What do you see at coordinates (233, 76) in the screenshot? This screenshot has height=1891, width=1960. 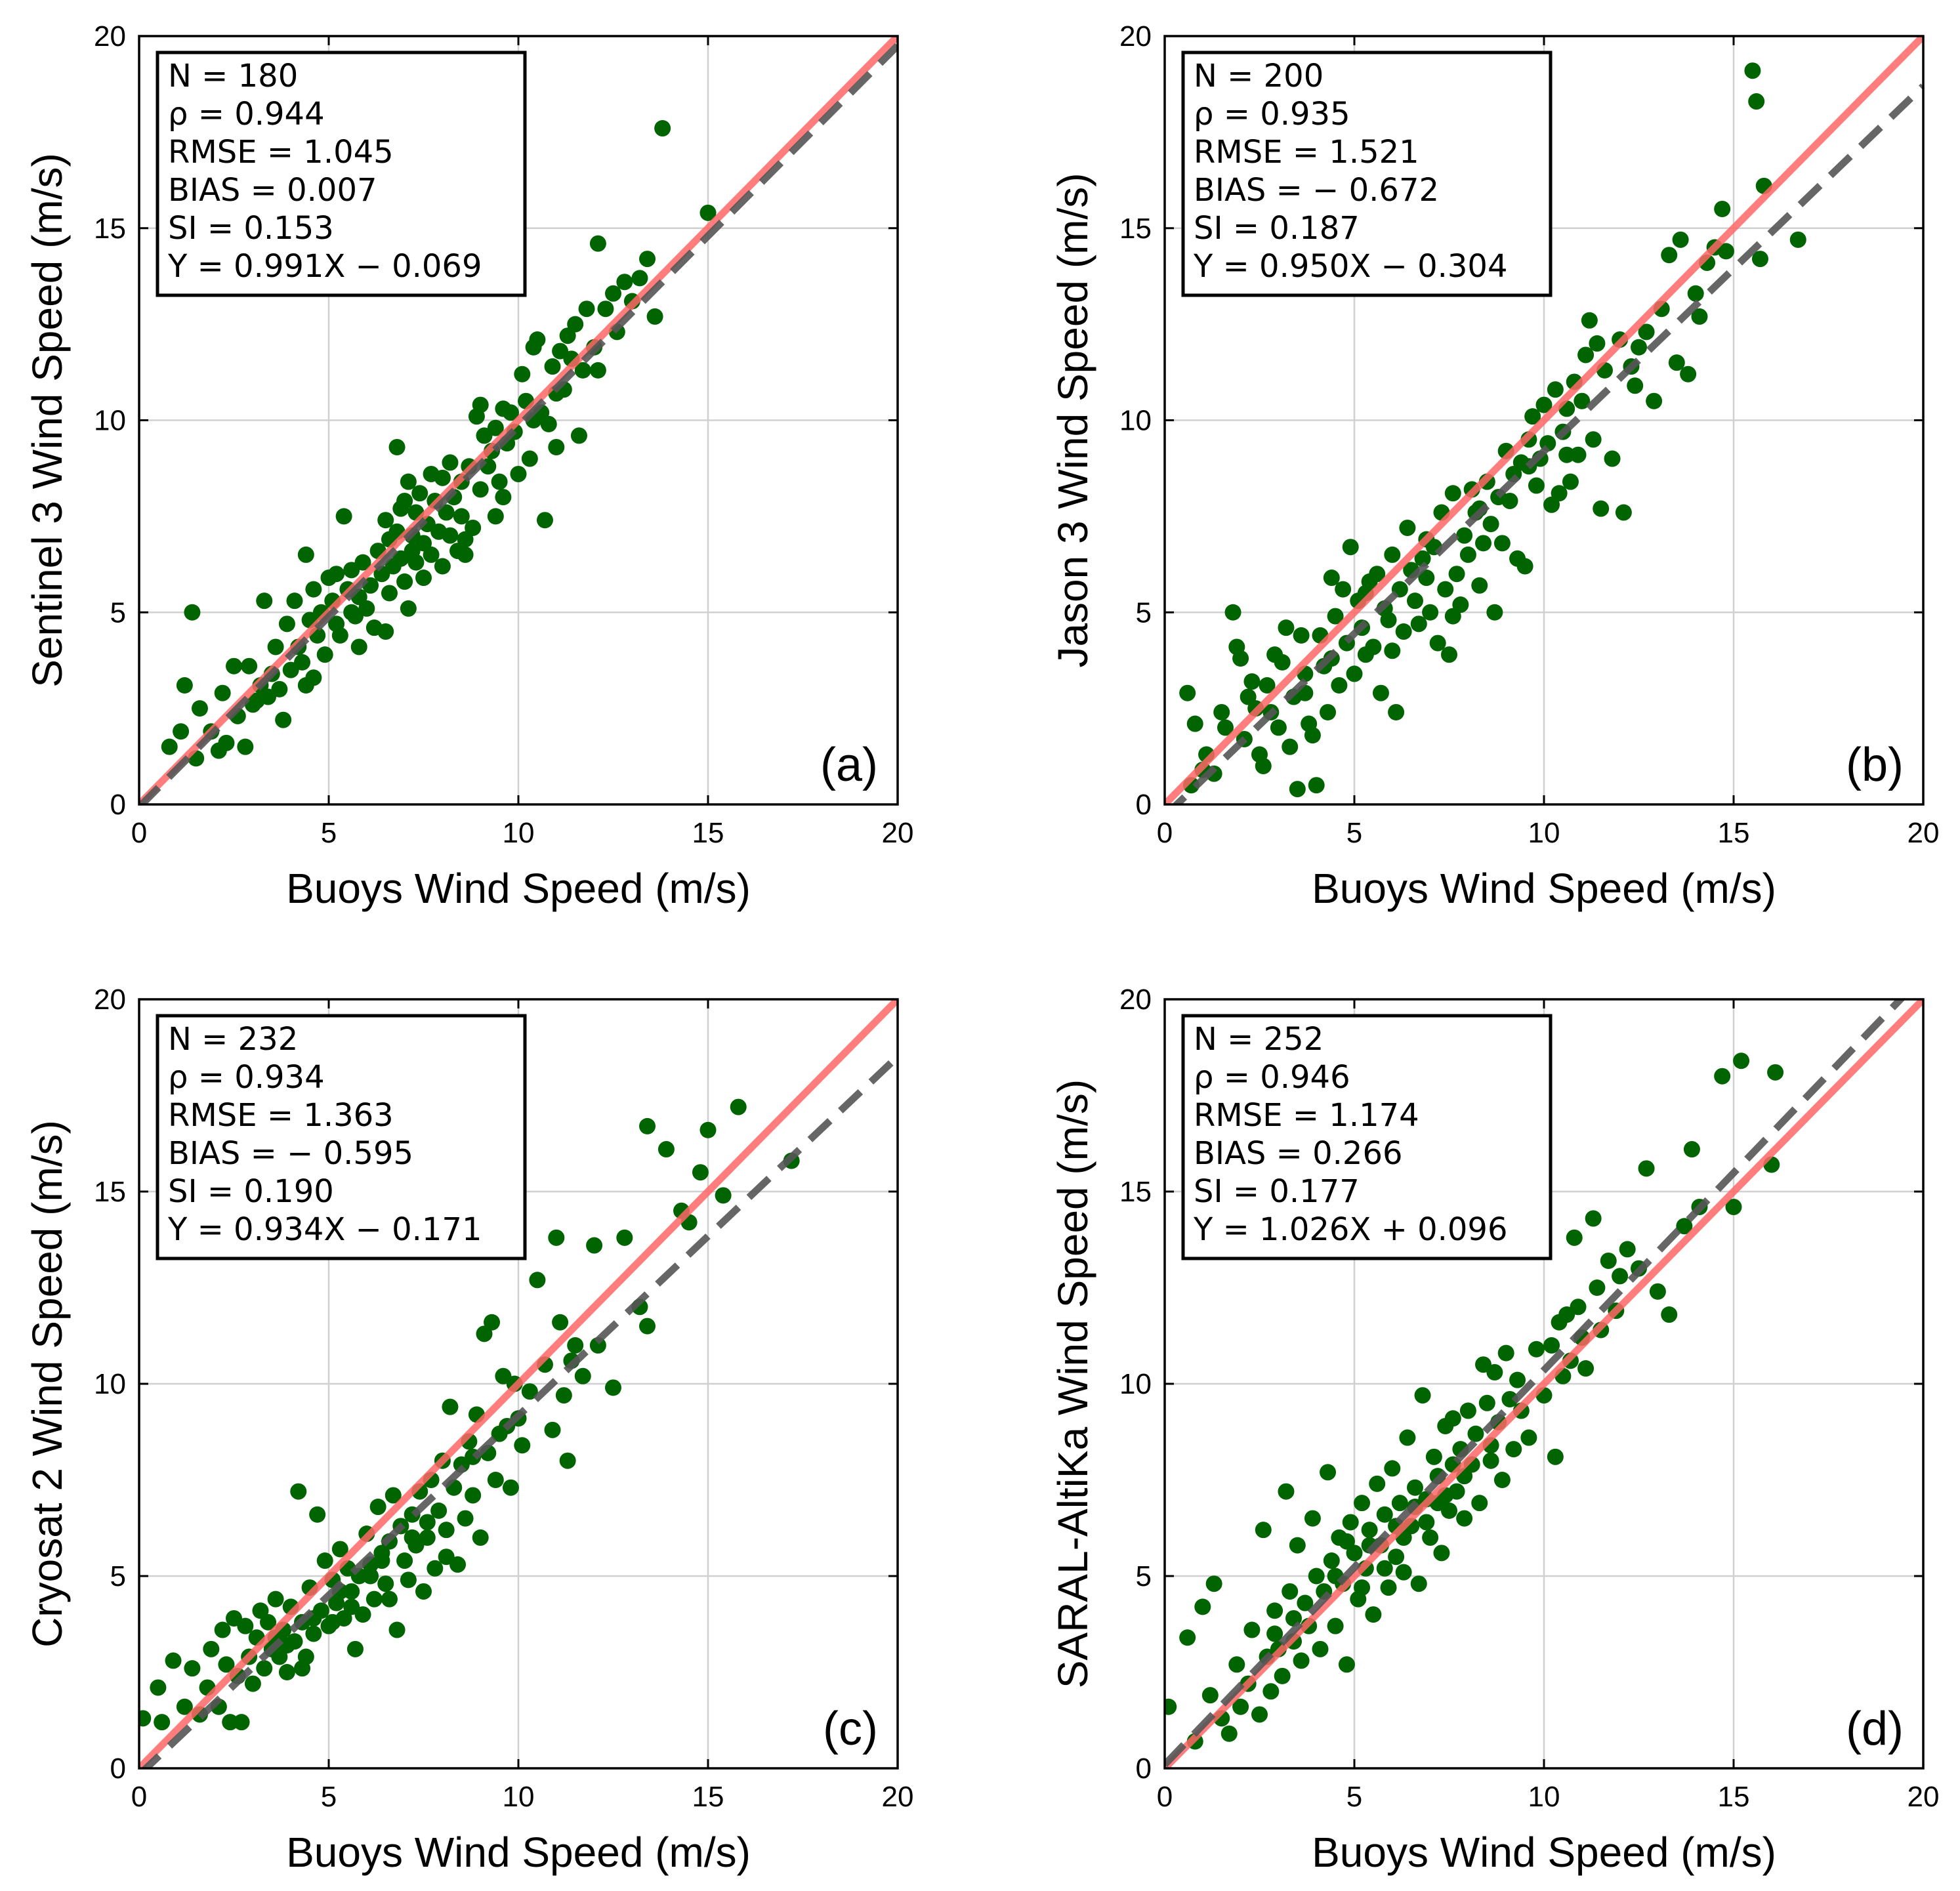 I see `stats-line: N = 180` at bounding box center [233, 76].